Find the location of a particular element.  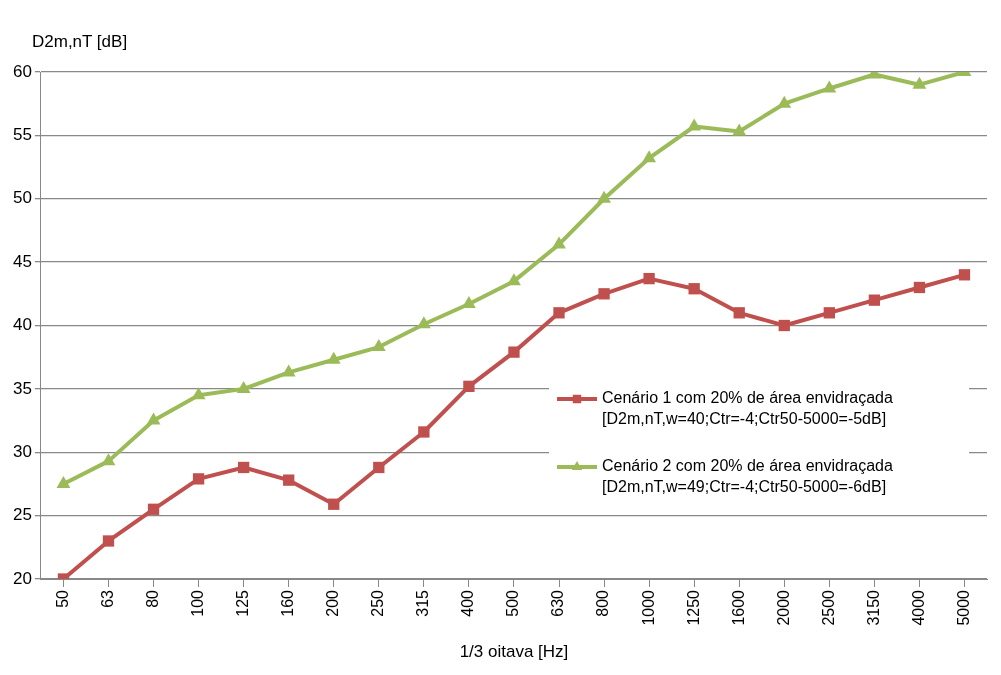

x-axis-title: 1/3 oitava [Hz] is located at coordinates (514, 652).